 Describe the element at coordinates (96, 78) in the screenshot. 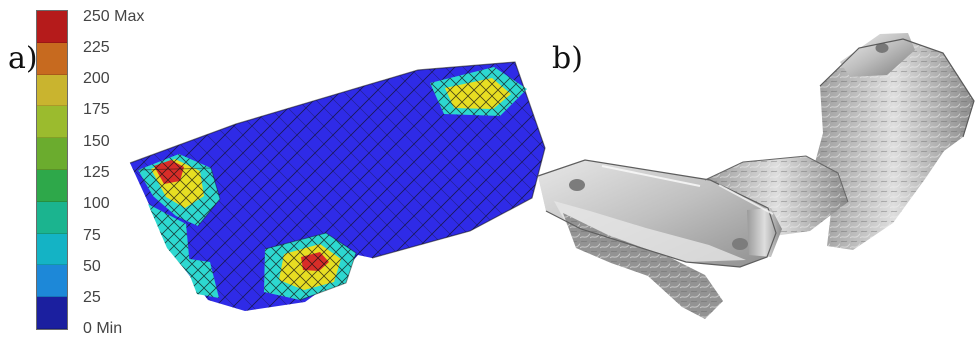

I see `legend-label-200: 200` at that location.